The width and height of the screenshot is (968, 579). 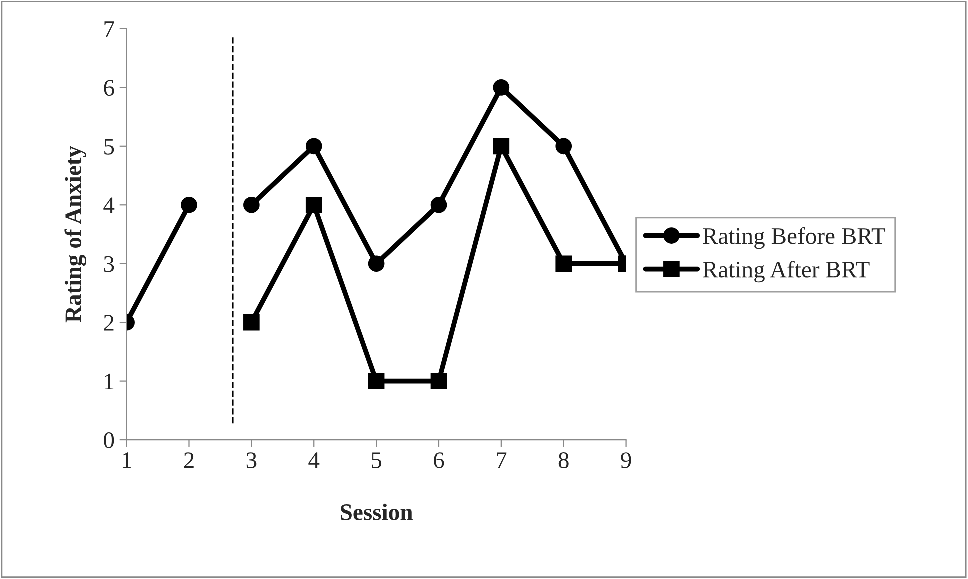 What do you see at coordinates (109, 88) in the screenshot?
I see `y-tick-label: 6` at bounding box center [109, 88].